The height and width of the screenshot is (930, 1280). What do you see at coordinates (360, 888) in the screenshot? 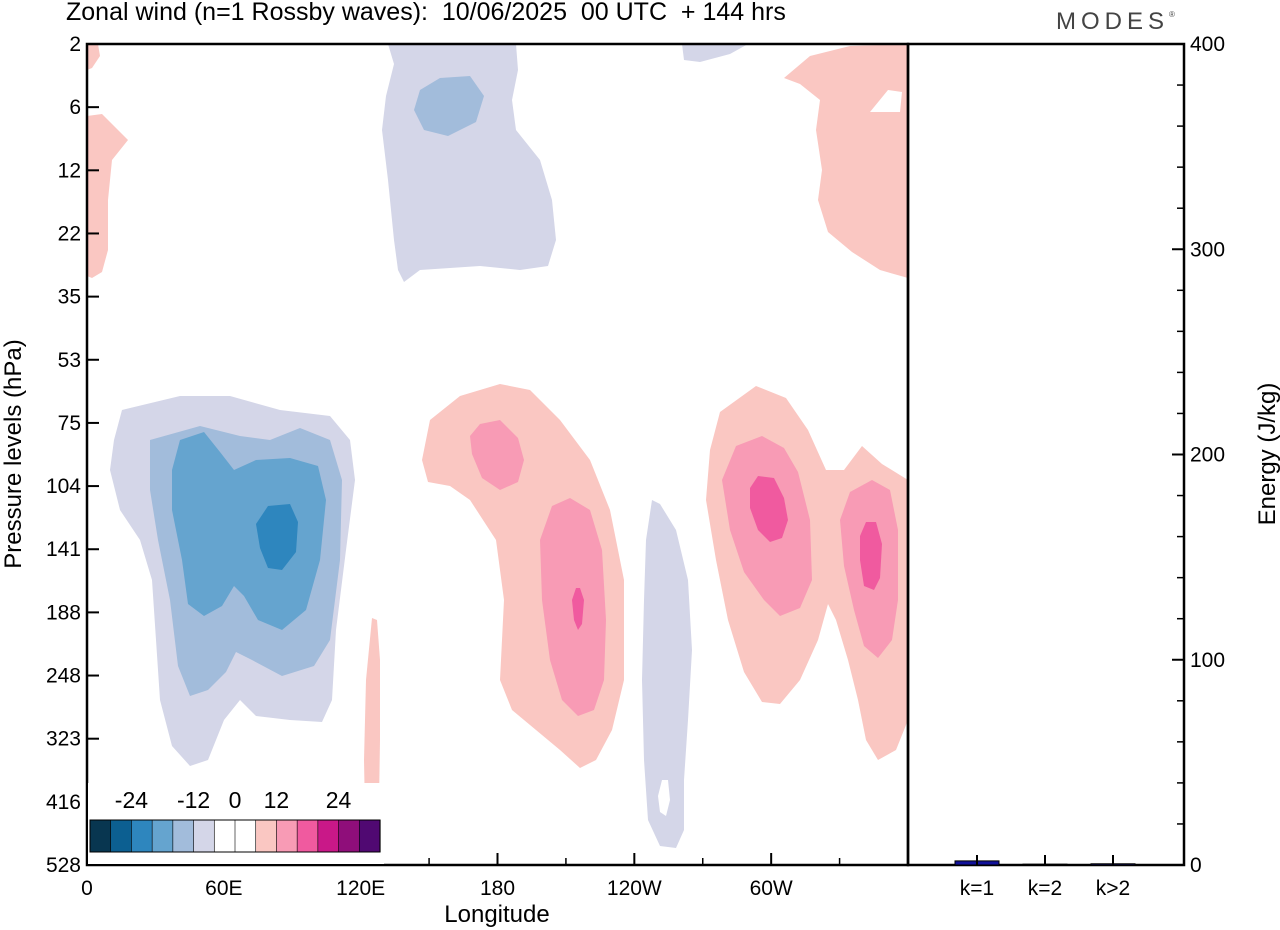
I see `longitude-tick-label: 120E` at bounding box center [360, 888].